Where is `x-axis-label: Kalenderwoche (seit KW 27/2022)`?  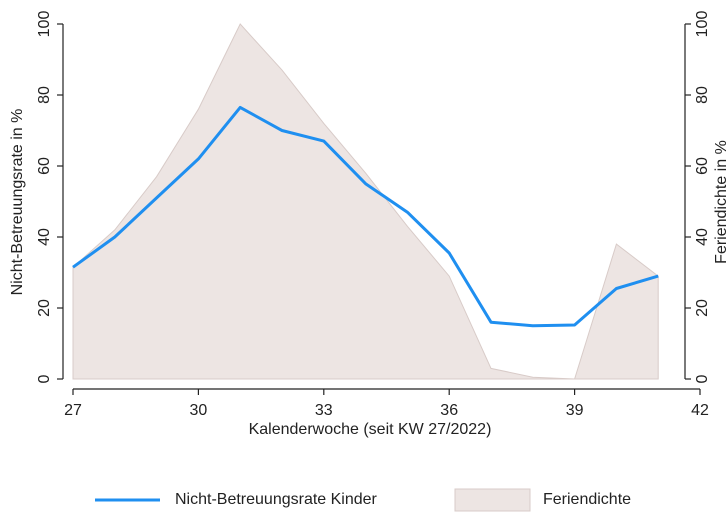
x-axis-label: Kalenderwoche (seit KW 27/2022) is located at coordinates (370, 429).